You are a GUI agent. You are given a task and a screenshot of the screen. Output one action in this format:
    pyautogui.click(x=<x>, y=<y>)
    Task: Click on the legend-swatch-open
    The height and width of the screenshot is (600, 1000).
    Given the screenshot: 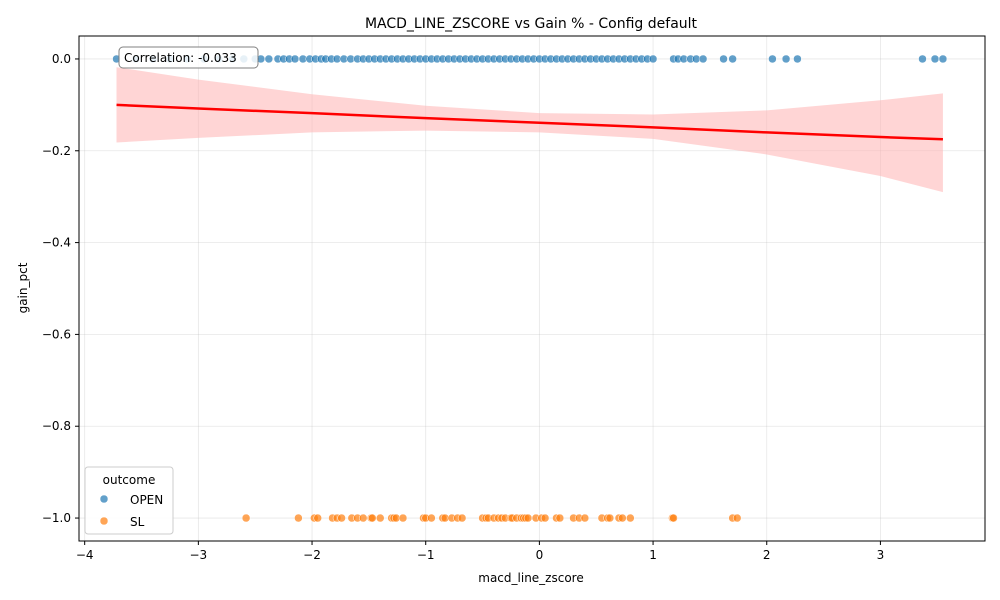 What is the action you would take?
    pyautogui.click(x=104, y=499)
    